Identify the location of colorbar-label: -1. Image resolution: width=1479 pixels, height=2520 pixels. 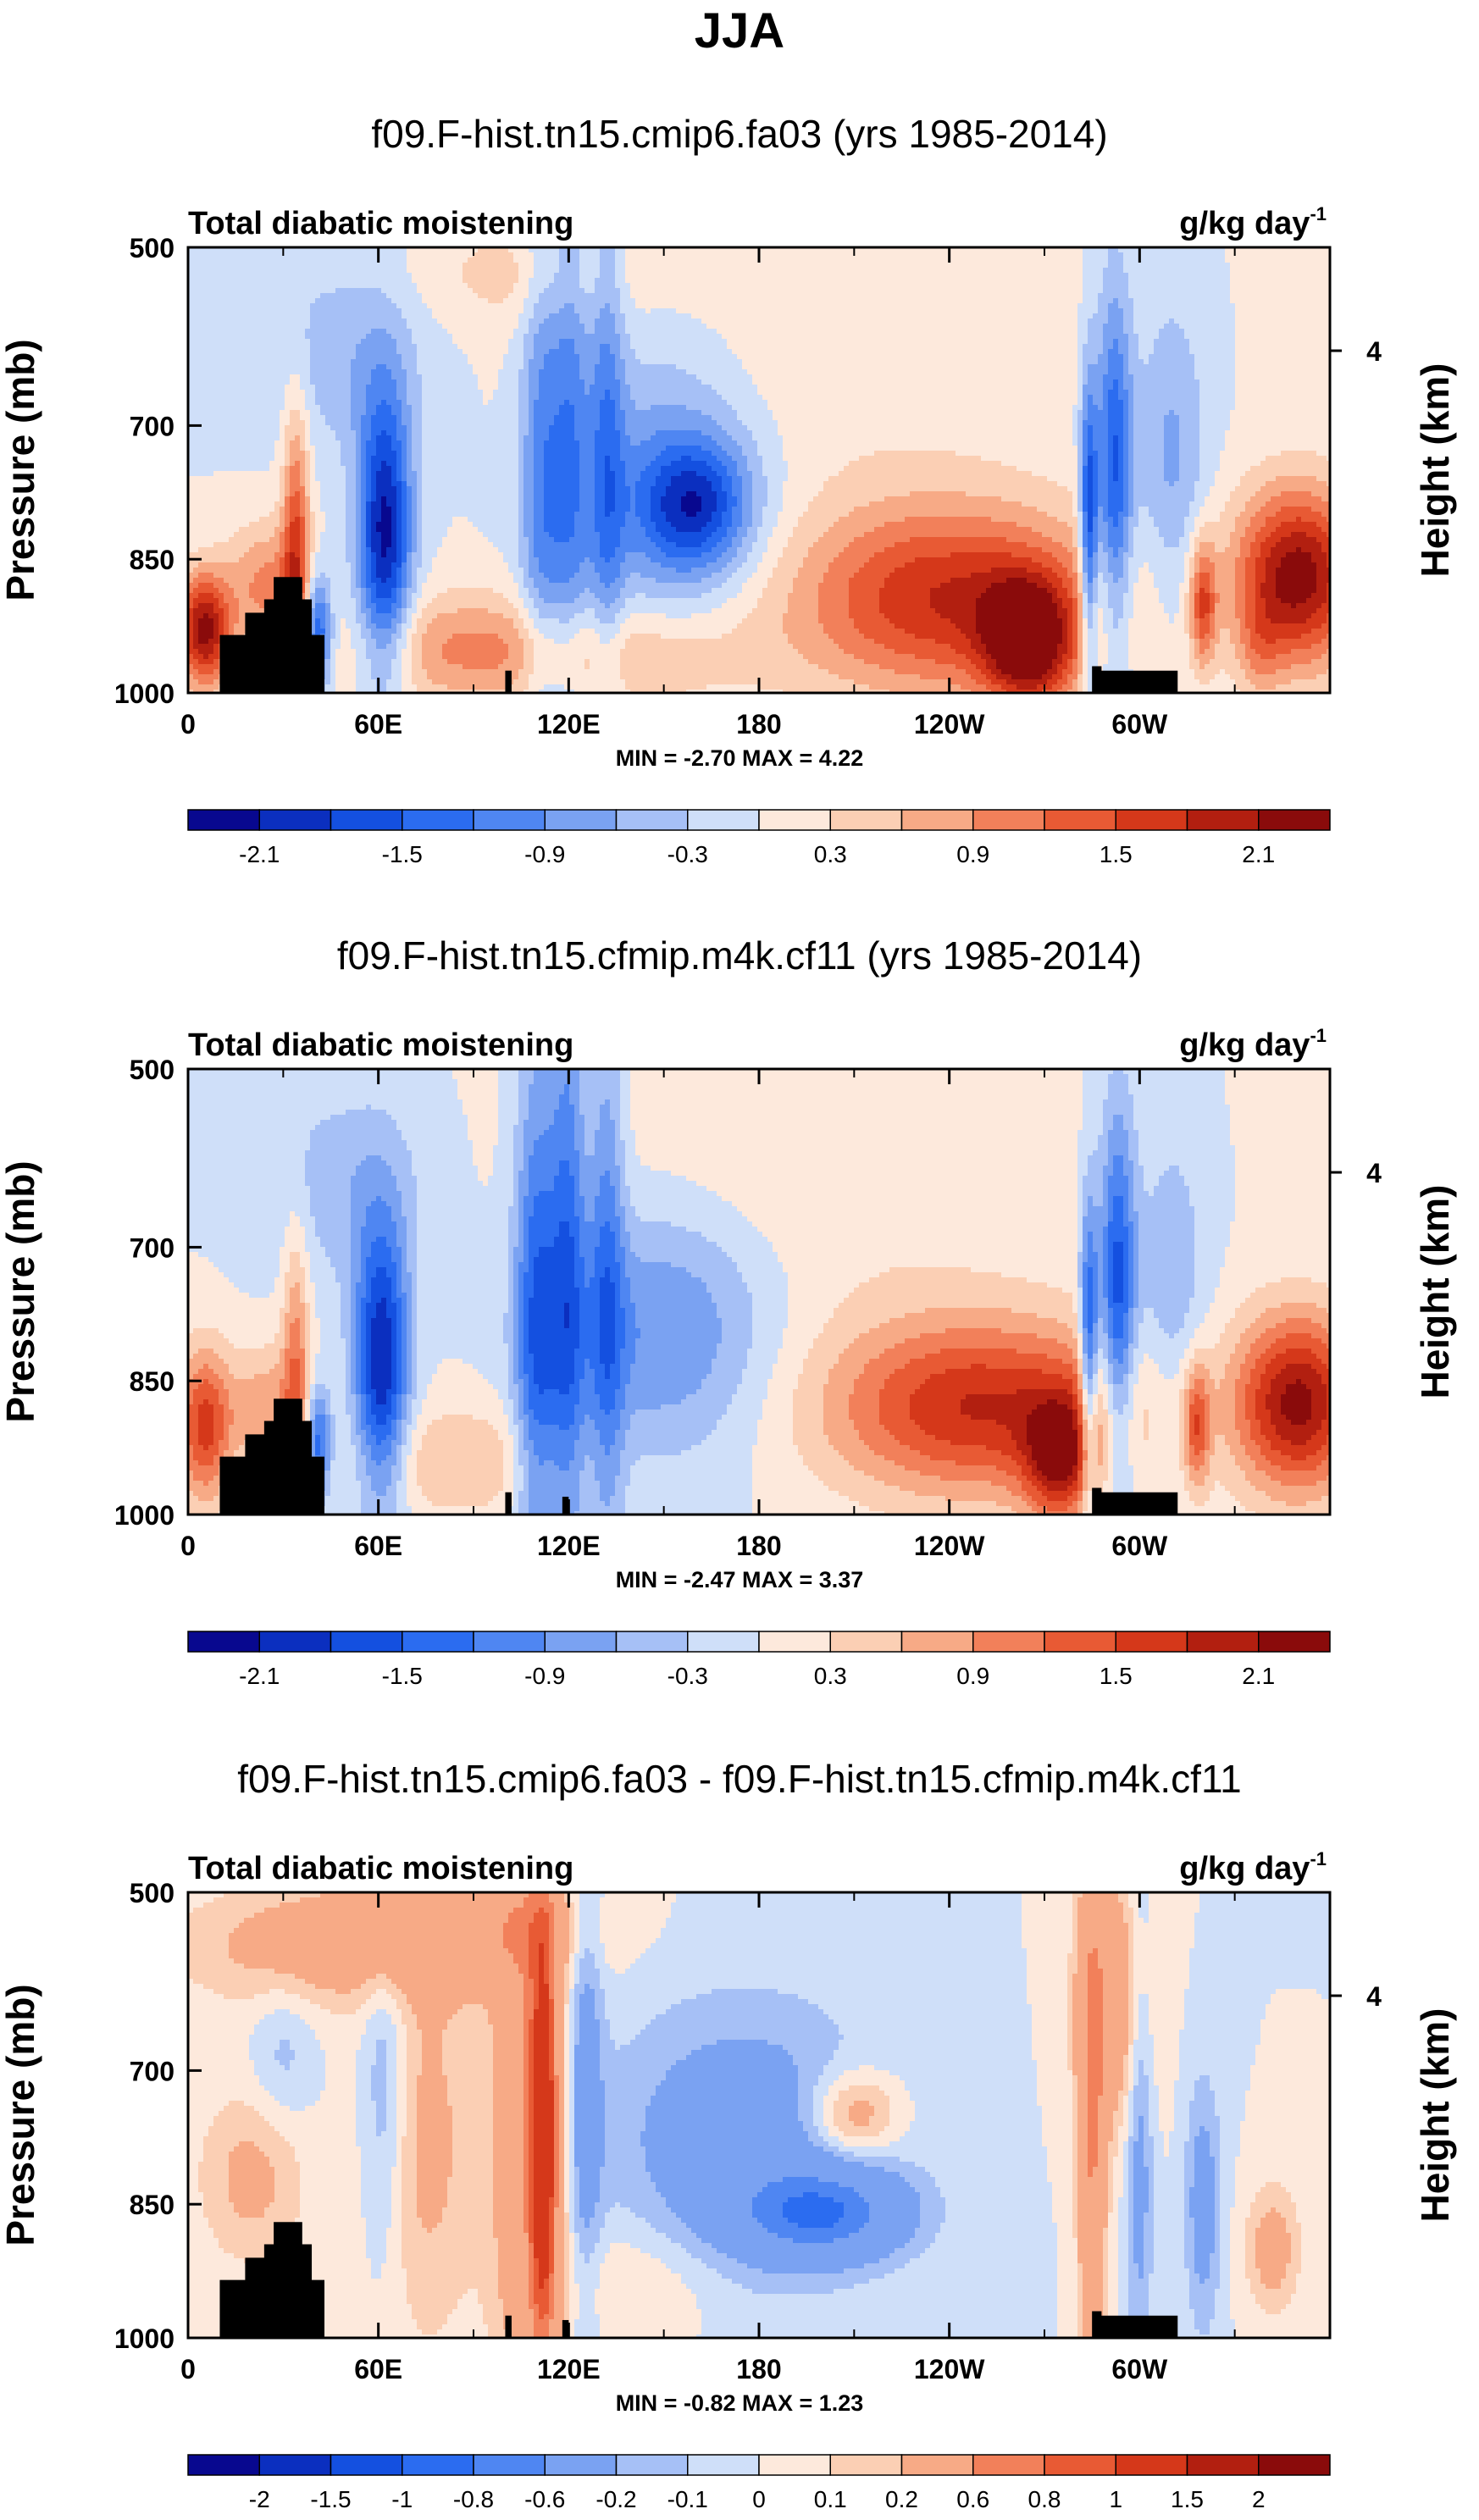
(402, 2499).